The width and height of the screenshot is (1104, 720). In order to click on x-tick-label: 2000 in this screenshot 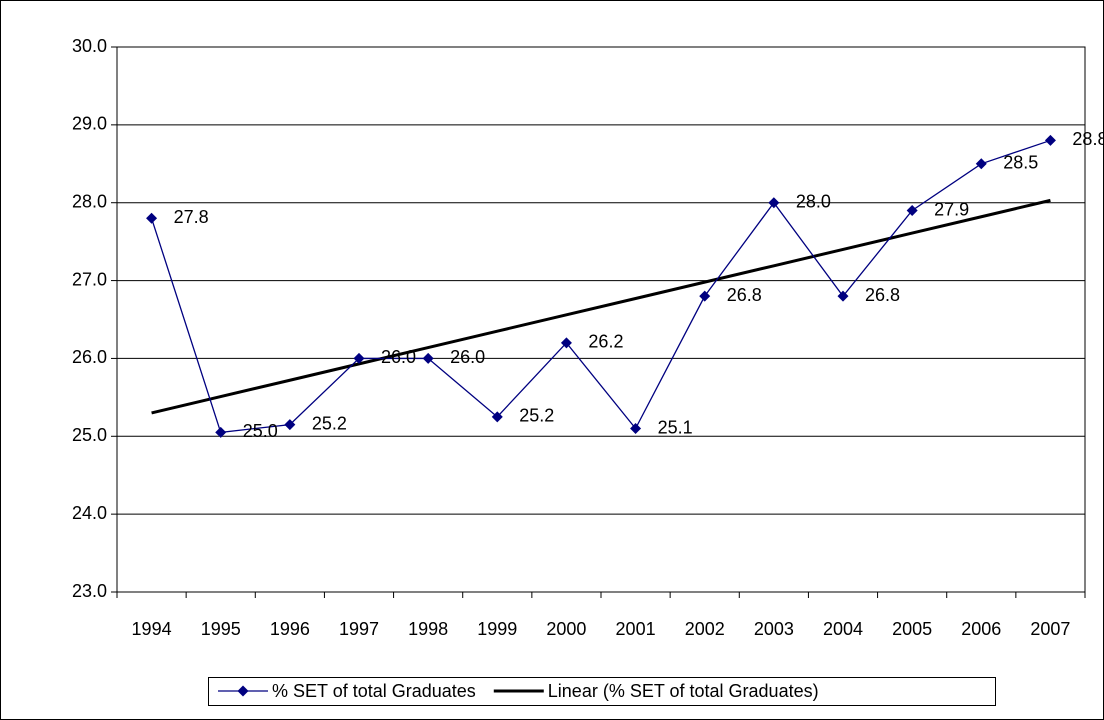, I will do `click(566, 629)`.